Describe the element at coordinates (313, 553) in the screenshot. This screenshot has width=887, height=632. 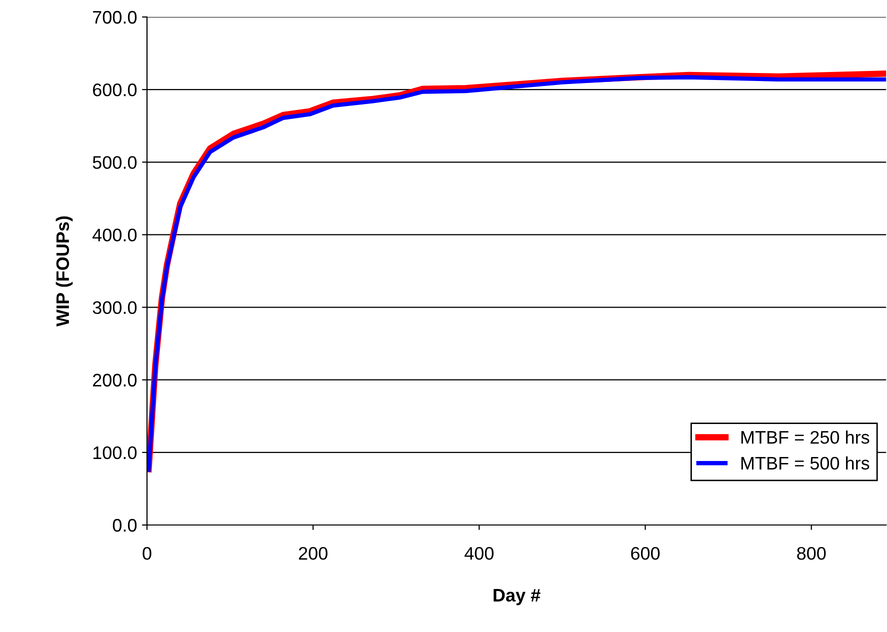
I see `x-tick-label: 200` at that location.